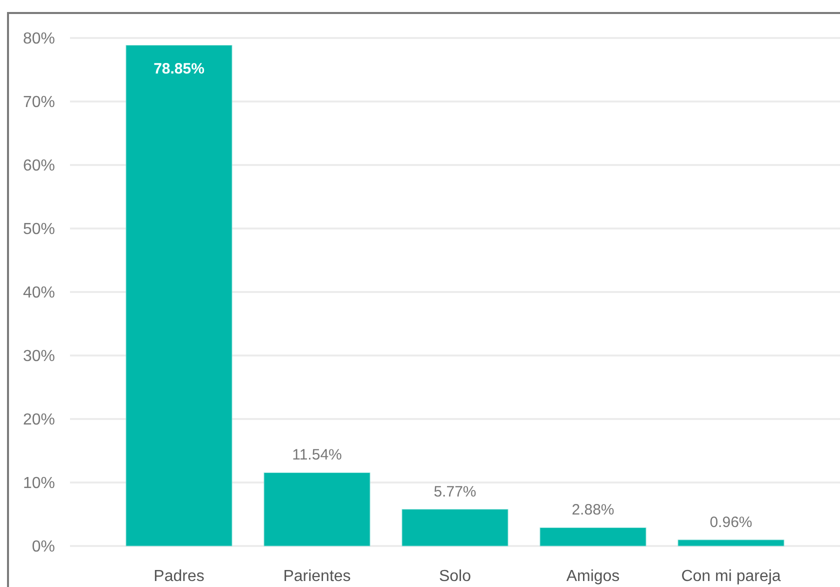 The image size is (840, 587). Describe the element at coordinates (731, 522) in the screenshot. I see `data-label: 0.96%` at that location.